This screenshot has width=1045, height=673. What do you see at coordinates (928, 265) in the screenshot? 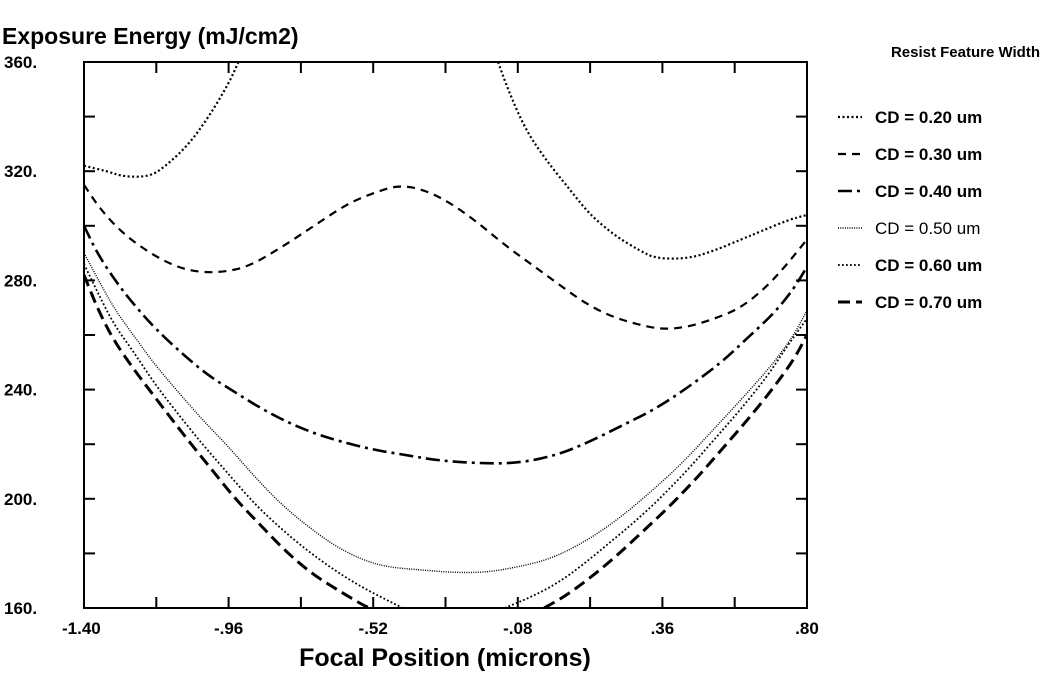
I see `legend-label-5: CD = 0.60 um` at bounding box center [928, 265].